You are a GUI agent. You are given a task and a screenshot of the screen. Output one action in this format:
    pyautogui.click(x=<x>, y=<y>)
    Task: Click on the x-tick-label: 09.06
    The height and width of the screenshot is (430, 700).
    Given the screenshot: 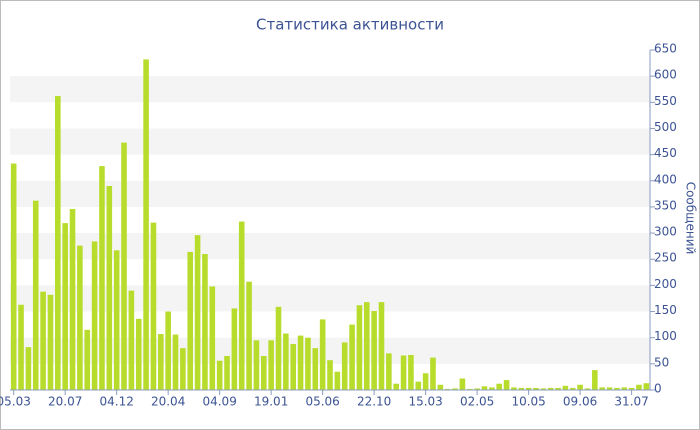 What is the action you would take?
    pyautogui.click(x=580, y=402)
    